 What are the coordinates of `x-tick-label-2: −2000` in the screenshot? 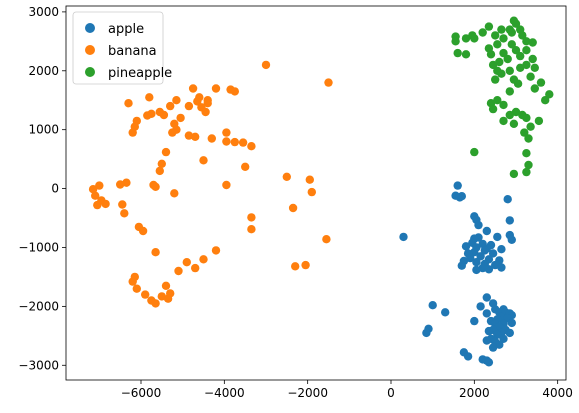 It's located at (307, 393).